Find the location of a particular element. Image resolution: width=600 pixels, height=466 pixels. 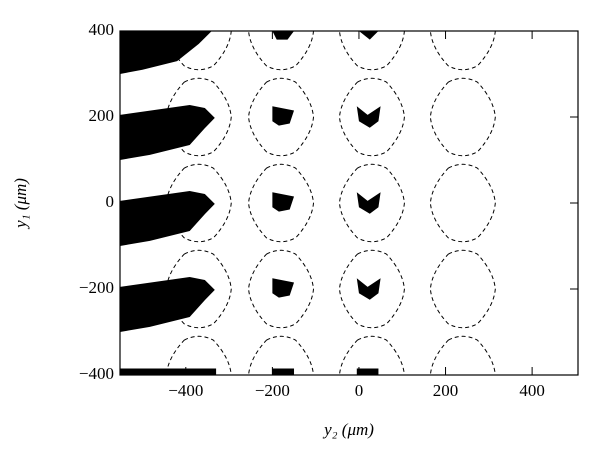

y-axis-label: y₁ (μm) is located at coordinates (20, 204).